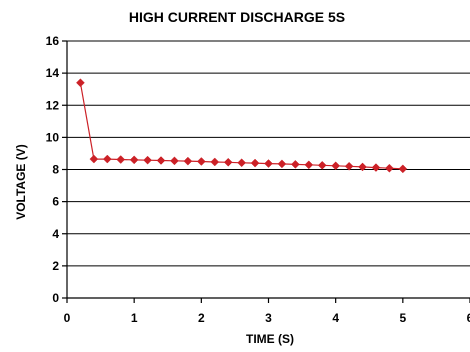  I want to click on x-axis-title: TIME (S), so click(270, 339).